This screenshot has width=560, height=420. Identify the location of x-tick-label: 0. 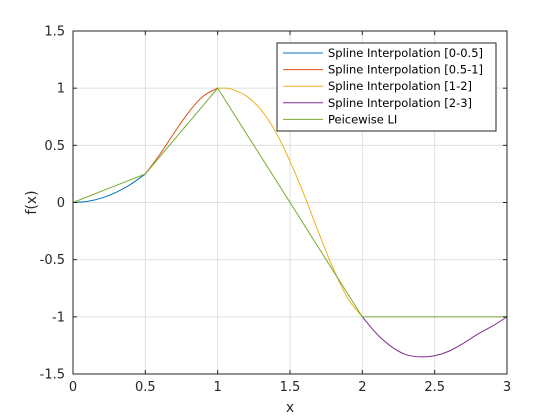
(73, 387).